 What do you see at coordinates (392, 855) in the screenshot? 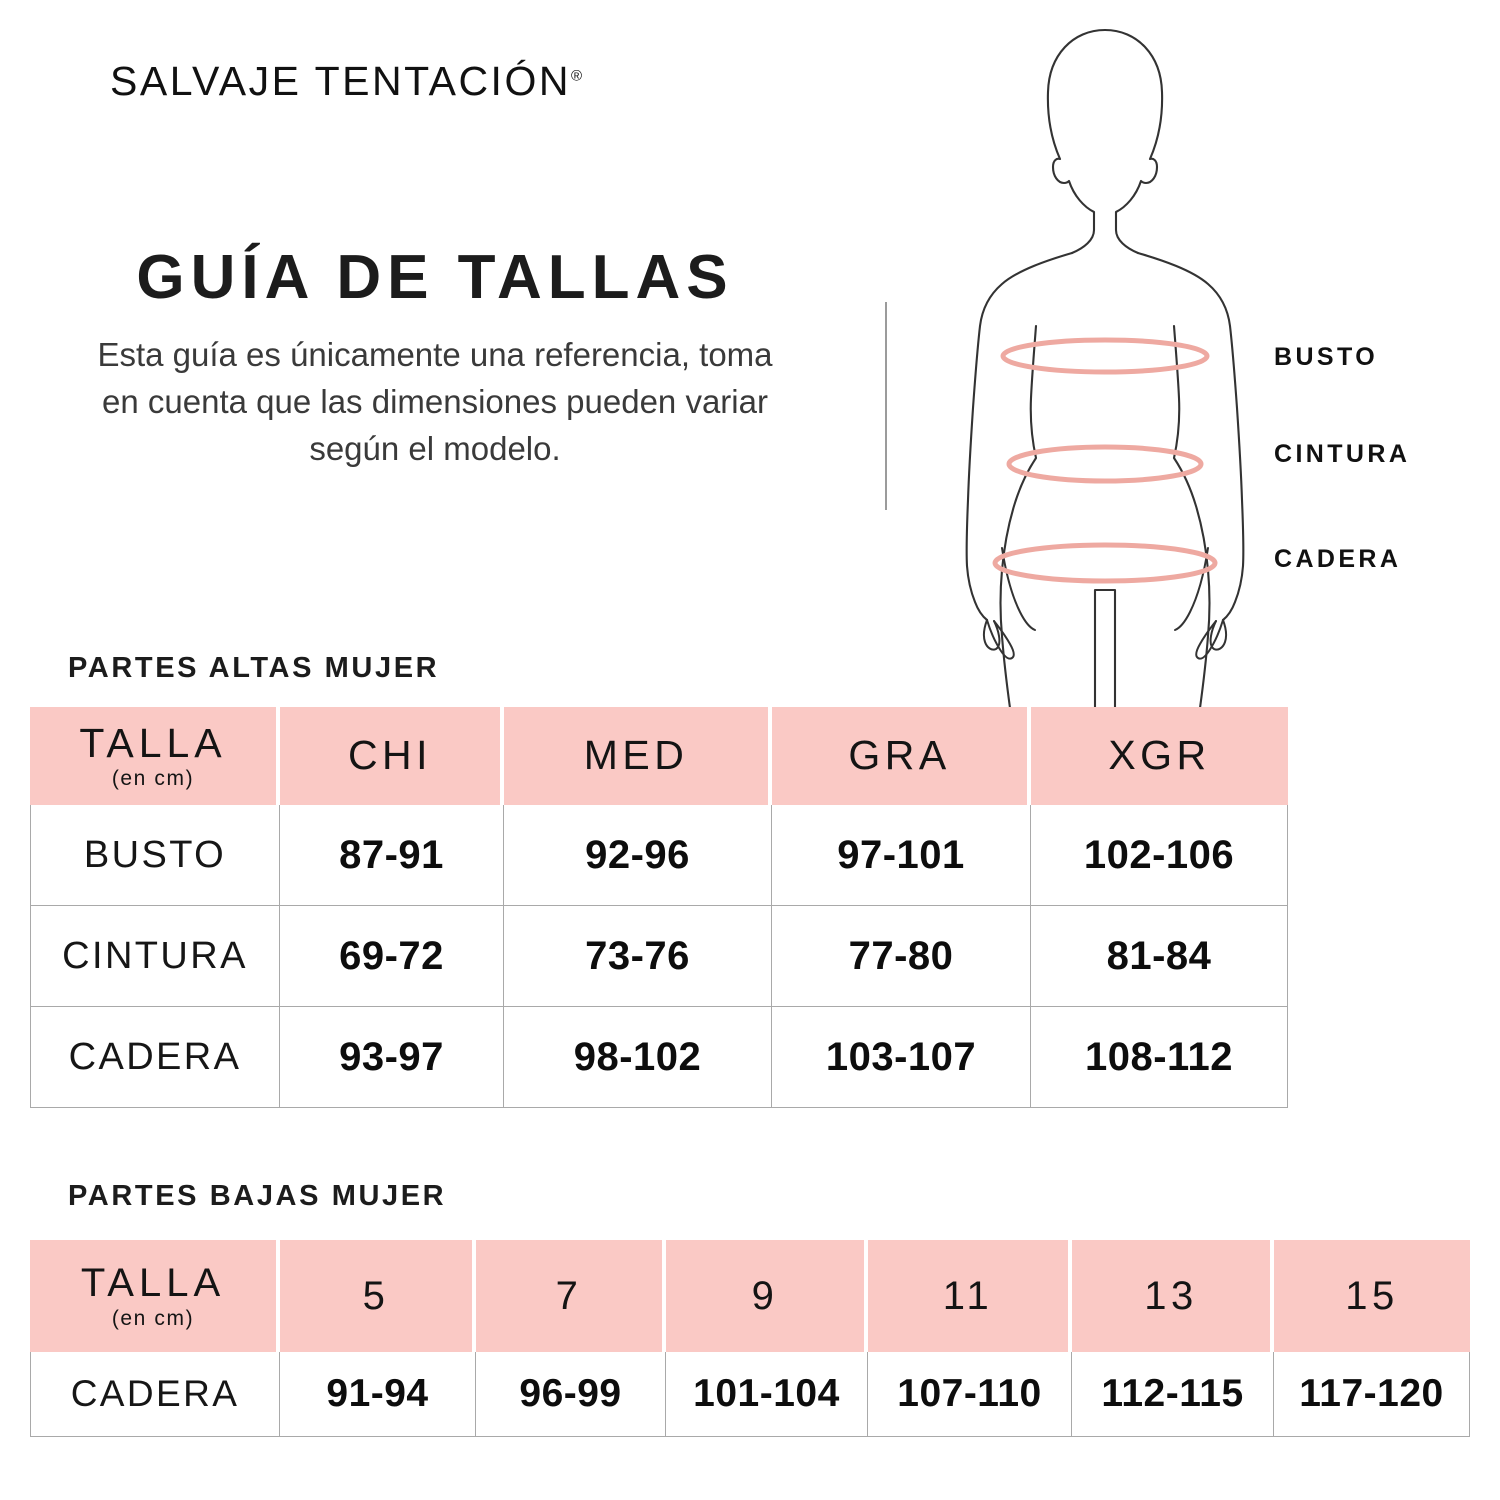
I see `table-cell: 87-91` at bounding box center [392, 855].